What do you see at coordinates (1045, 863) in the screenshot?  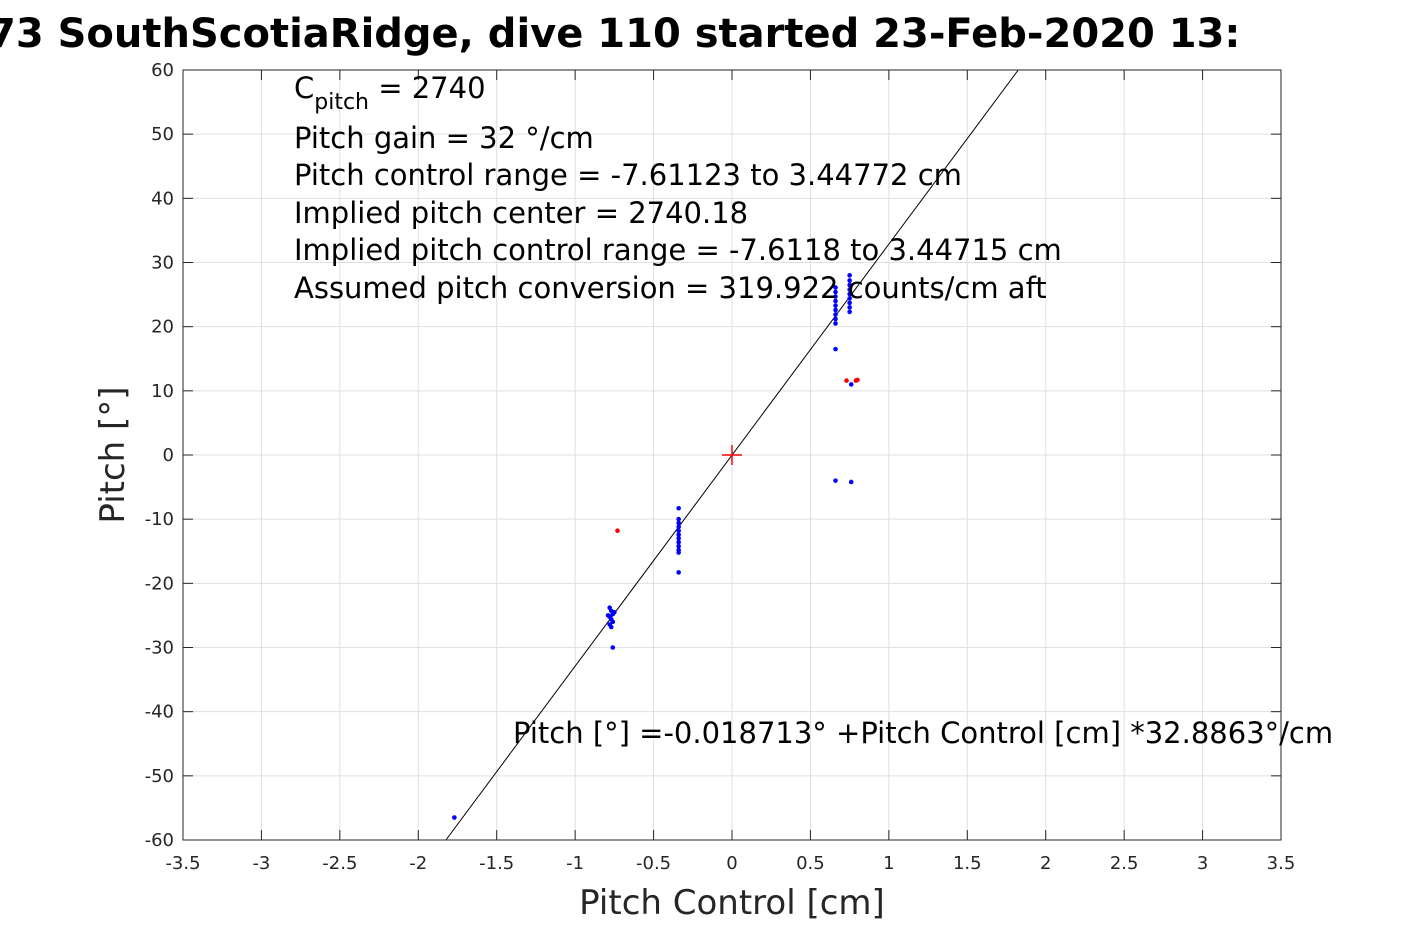 I see `x-tick-label: 2` at bounding box center [1045, 863].